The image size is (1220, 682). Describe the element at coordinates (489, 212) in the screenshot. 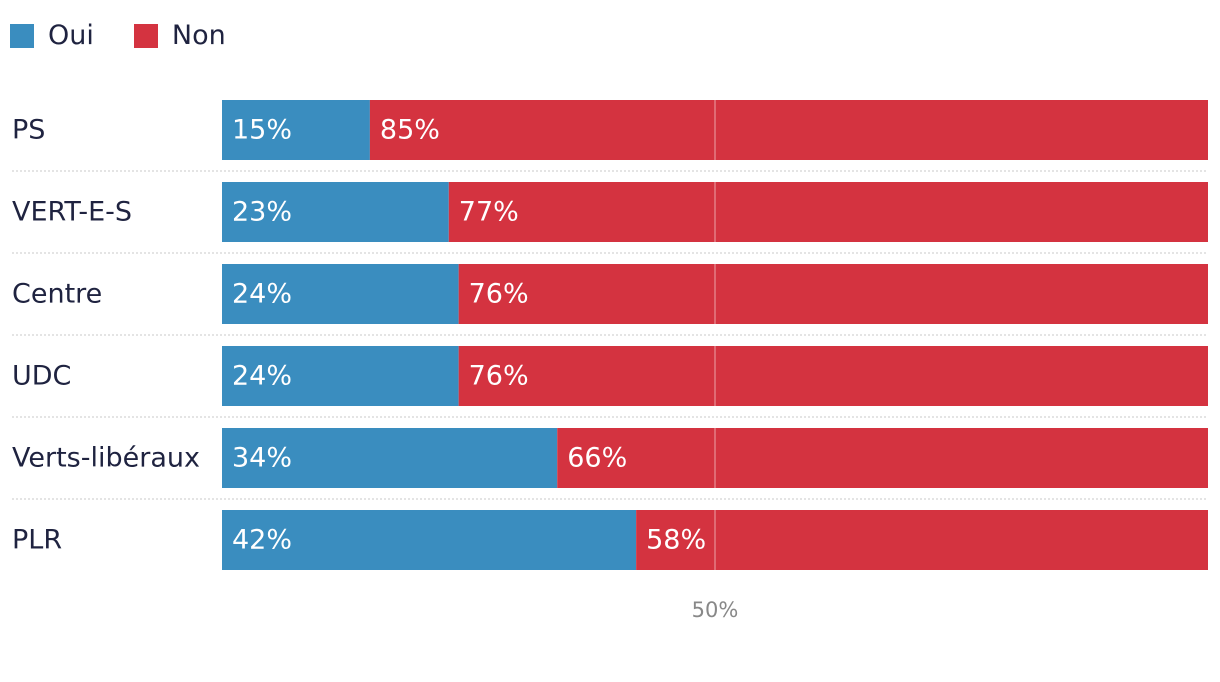

I see `bar-value-label-non: 77%` at that location.